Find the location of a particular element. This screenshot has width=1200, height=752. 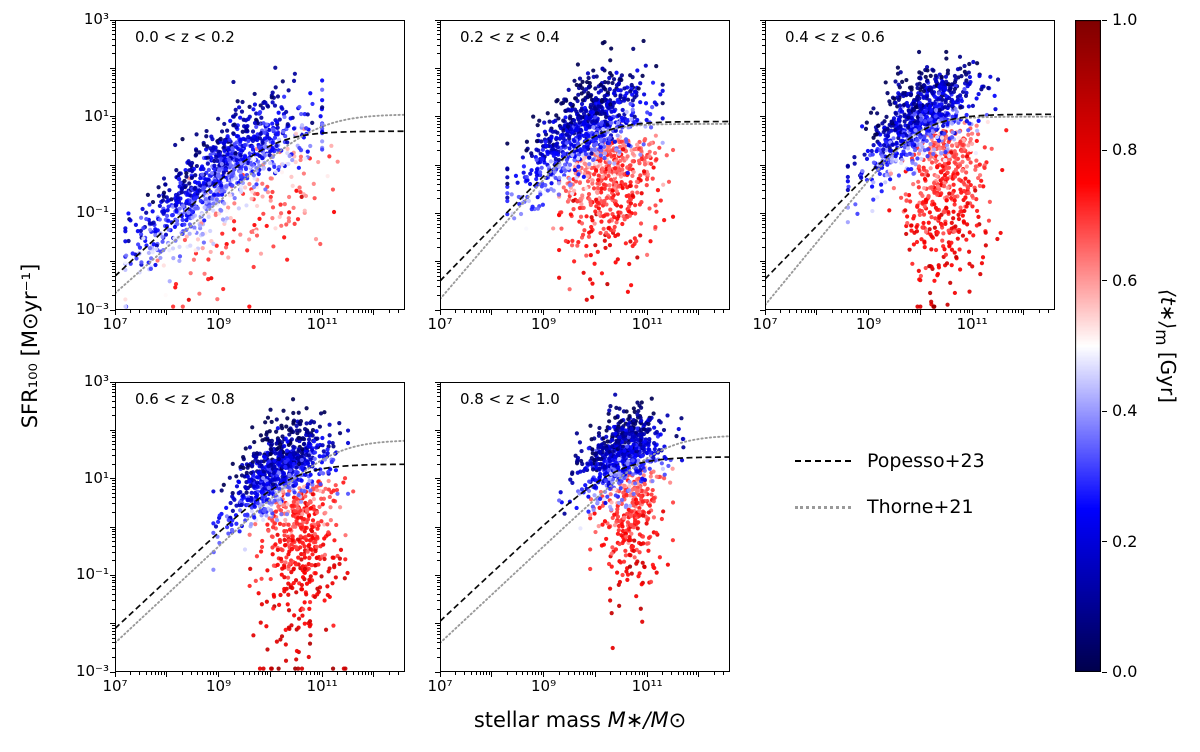

panel-z-0.0-0.2: 0.0 < z < 0.2 10⁷ 10⁹ 10¹¹ 10³ 10¹ 10⁻¹ 10⁻³ is located at coordinates (240, 171).